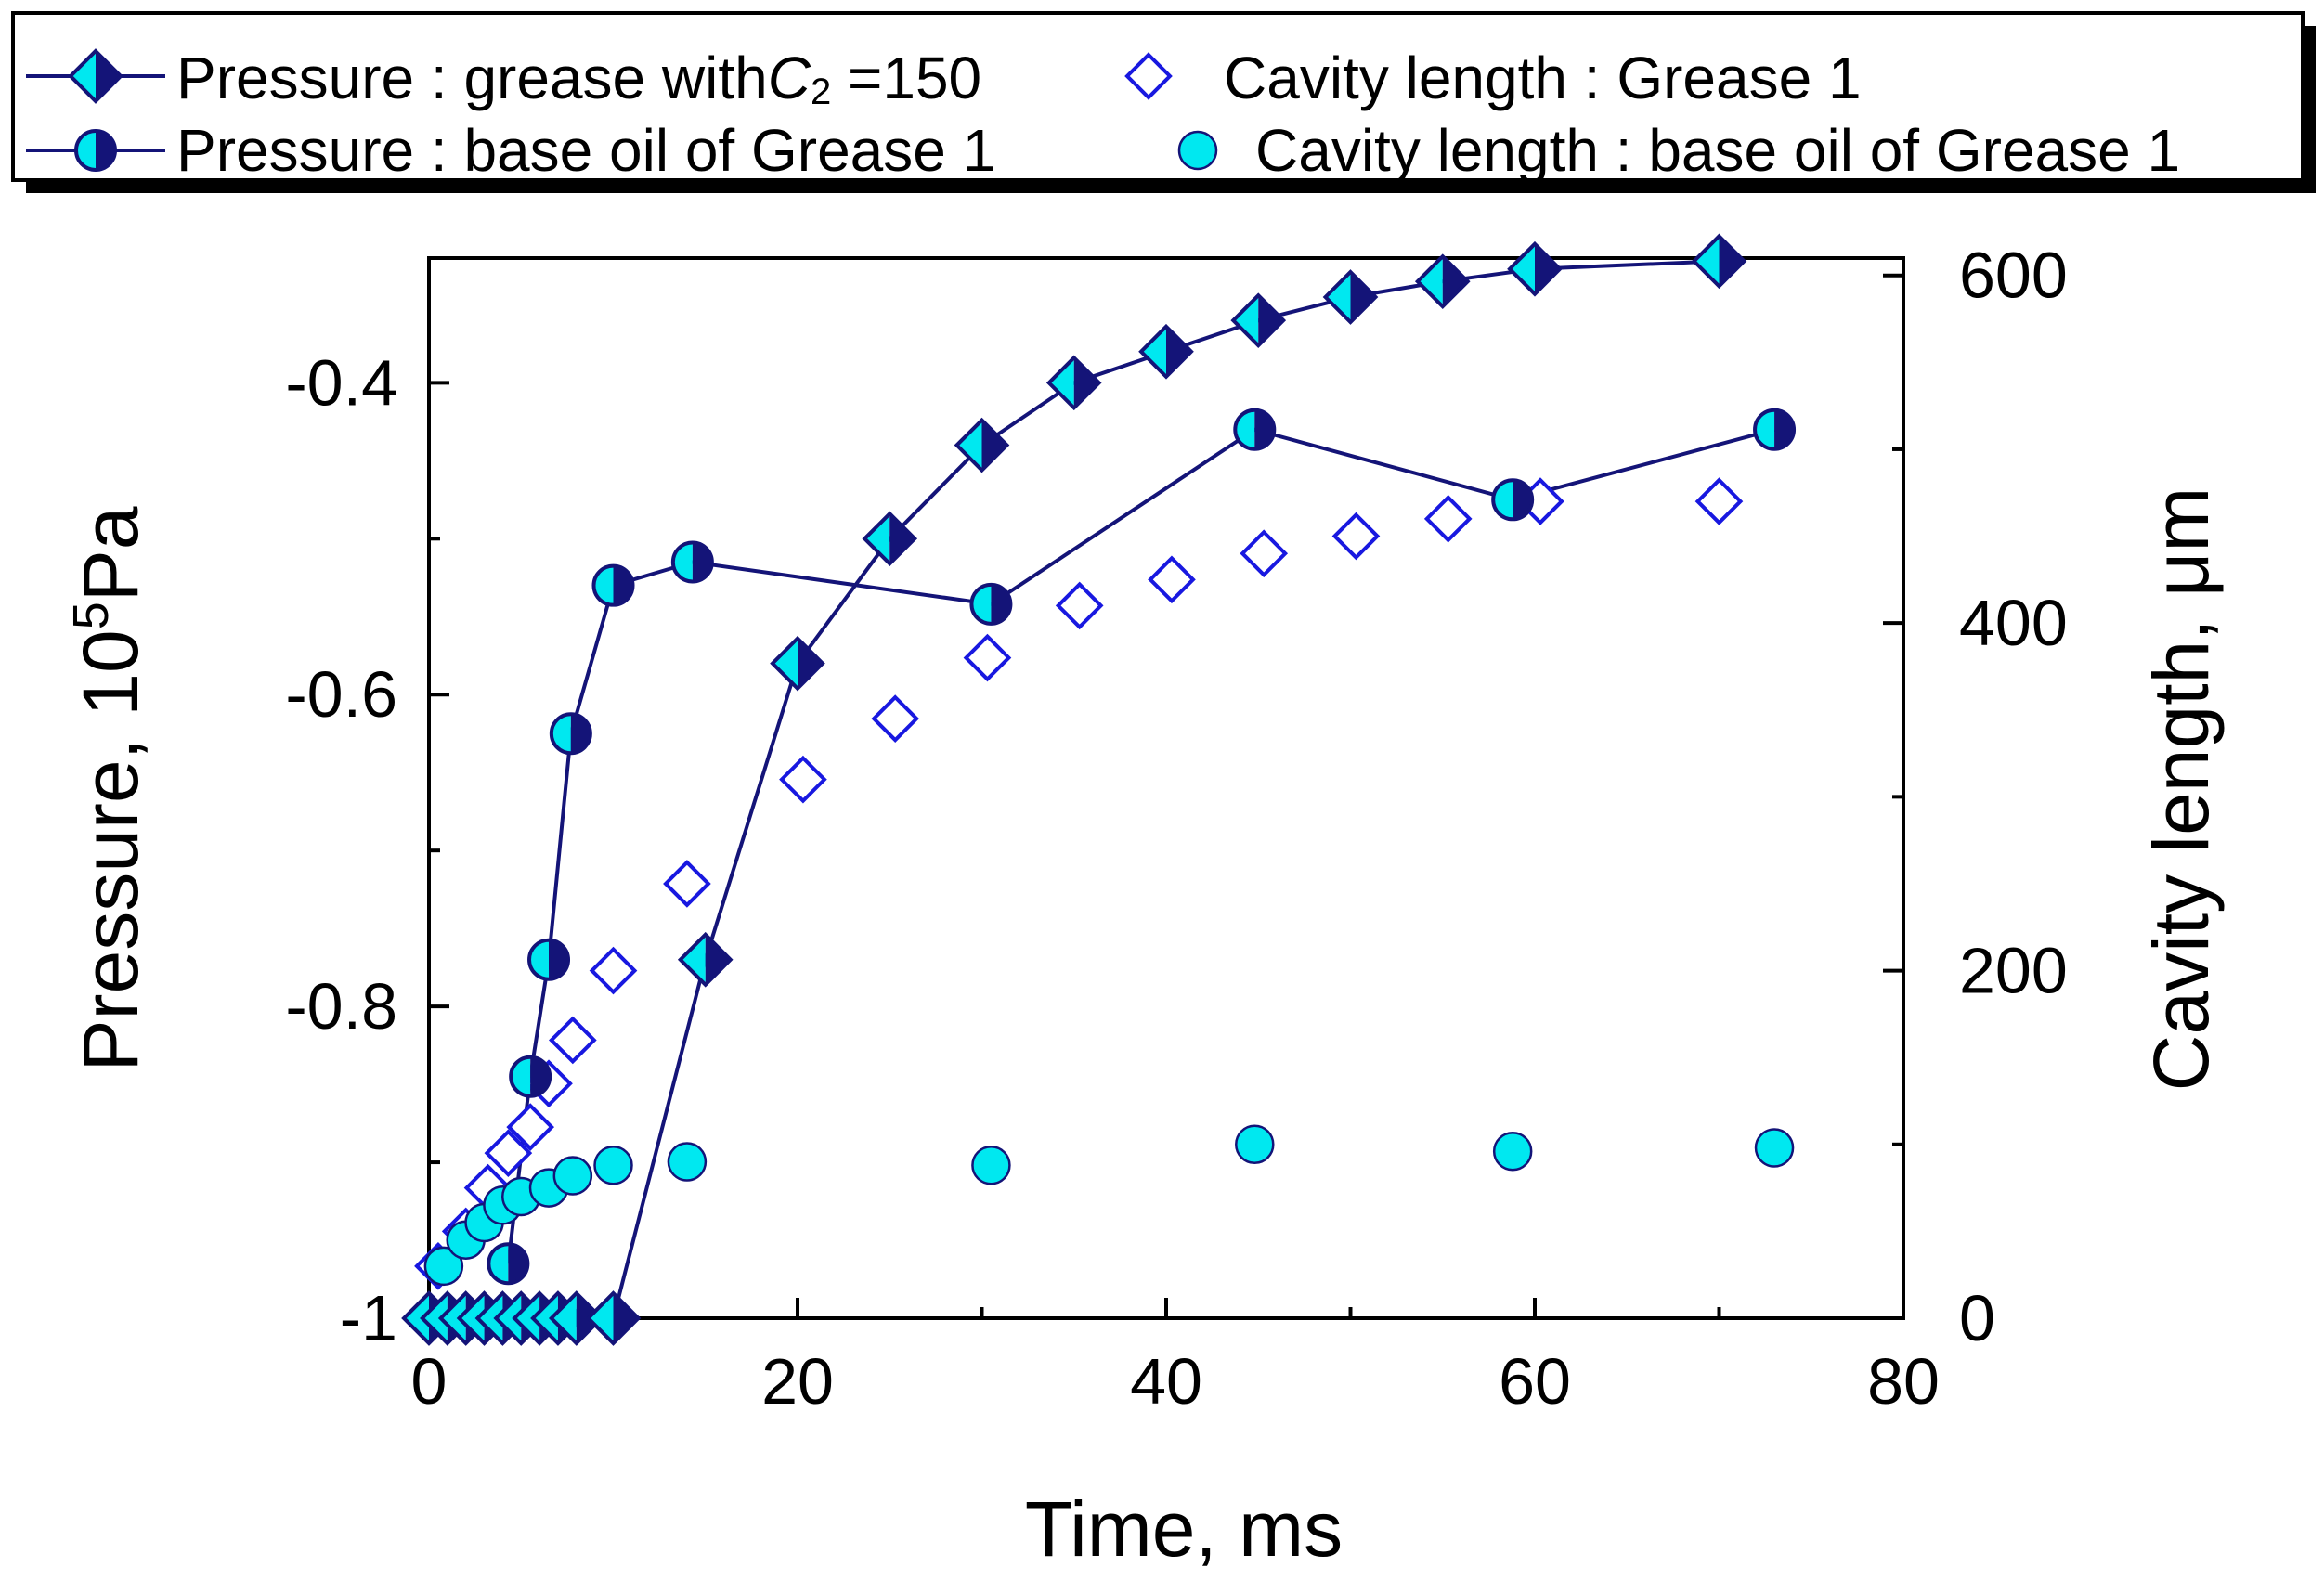 This screenshot has width=2324, height=1580. I want to click on legend-label-baseoil-pressure: Pressure : base oil of Grease 1, so click(585, 150).